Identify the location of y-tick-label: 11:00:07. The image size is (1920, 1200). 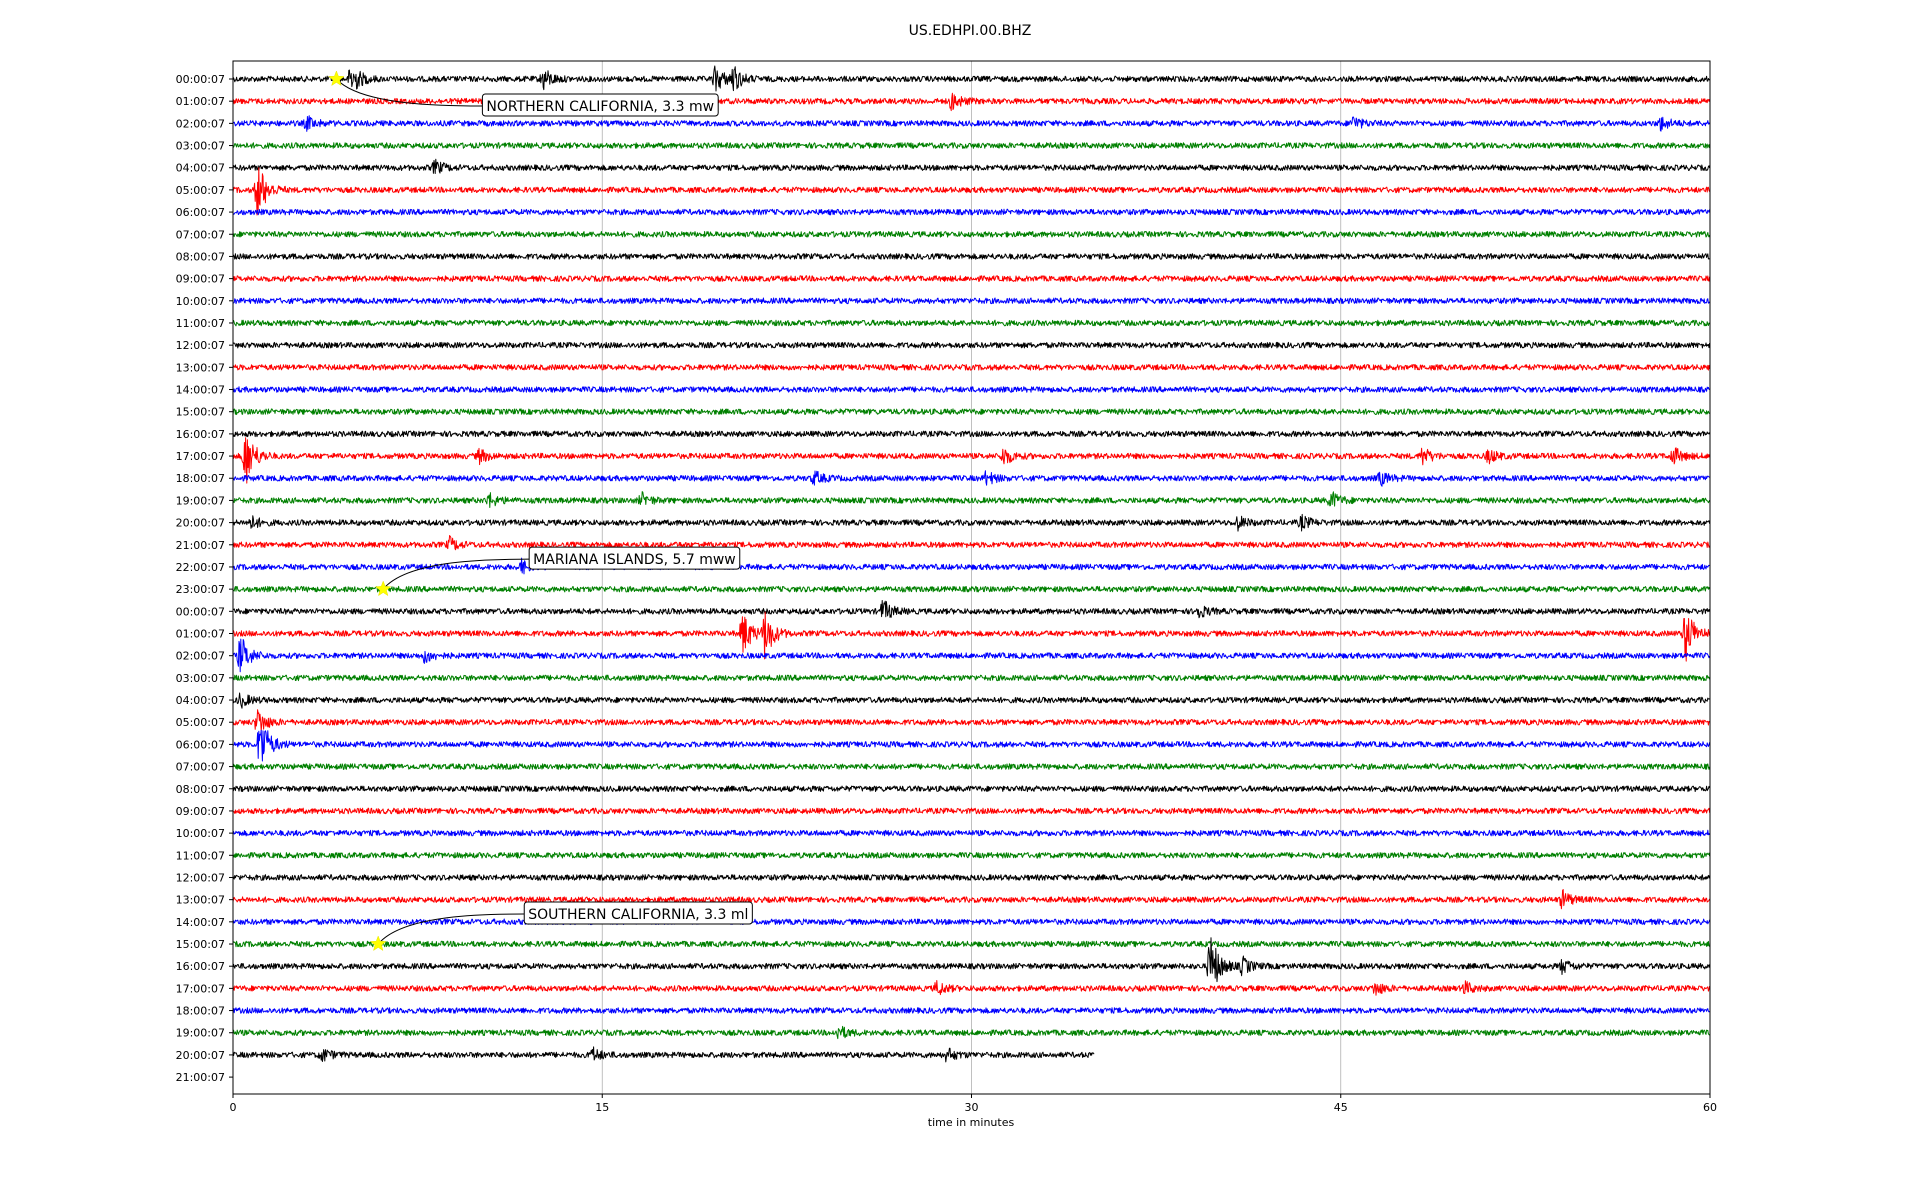
(200, 323).